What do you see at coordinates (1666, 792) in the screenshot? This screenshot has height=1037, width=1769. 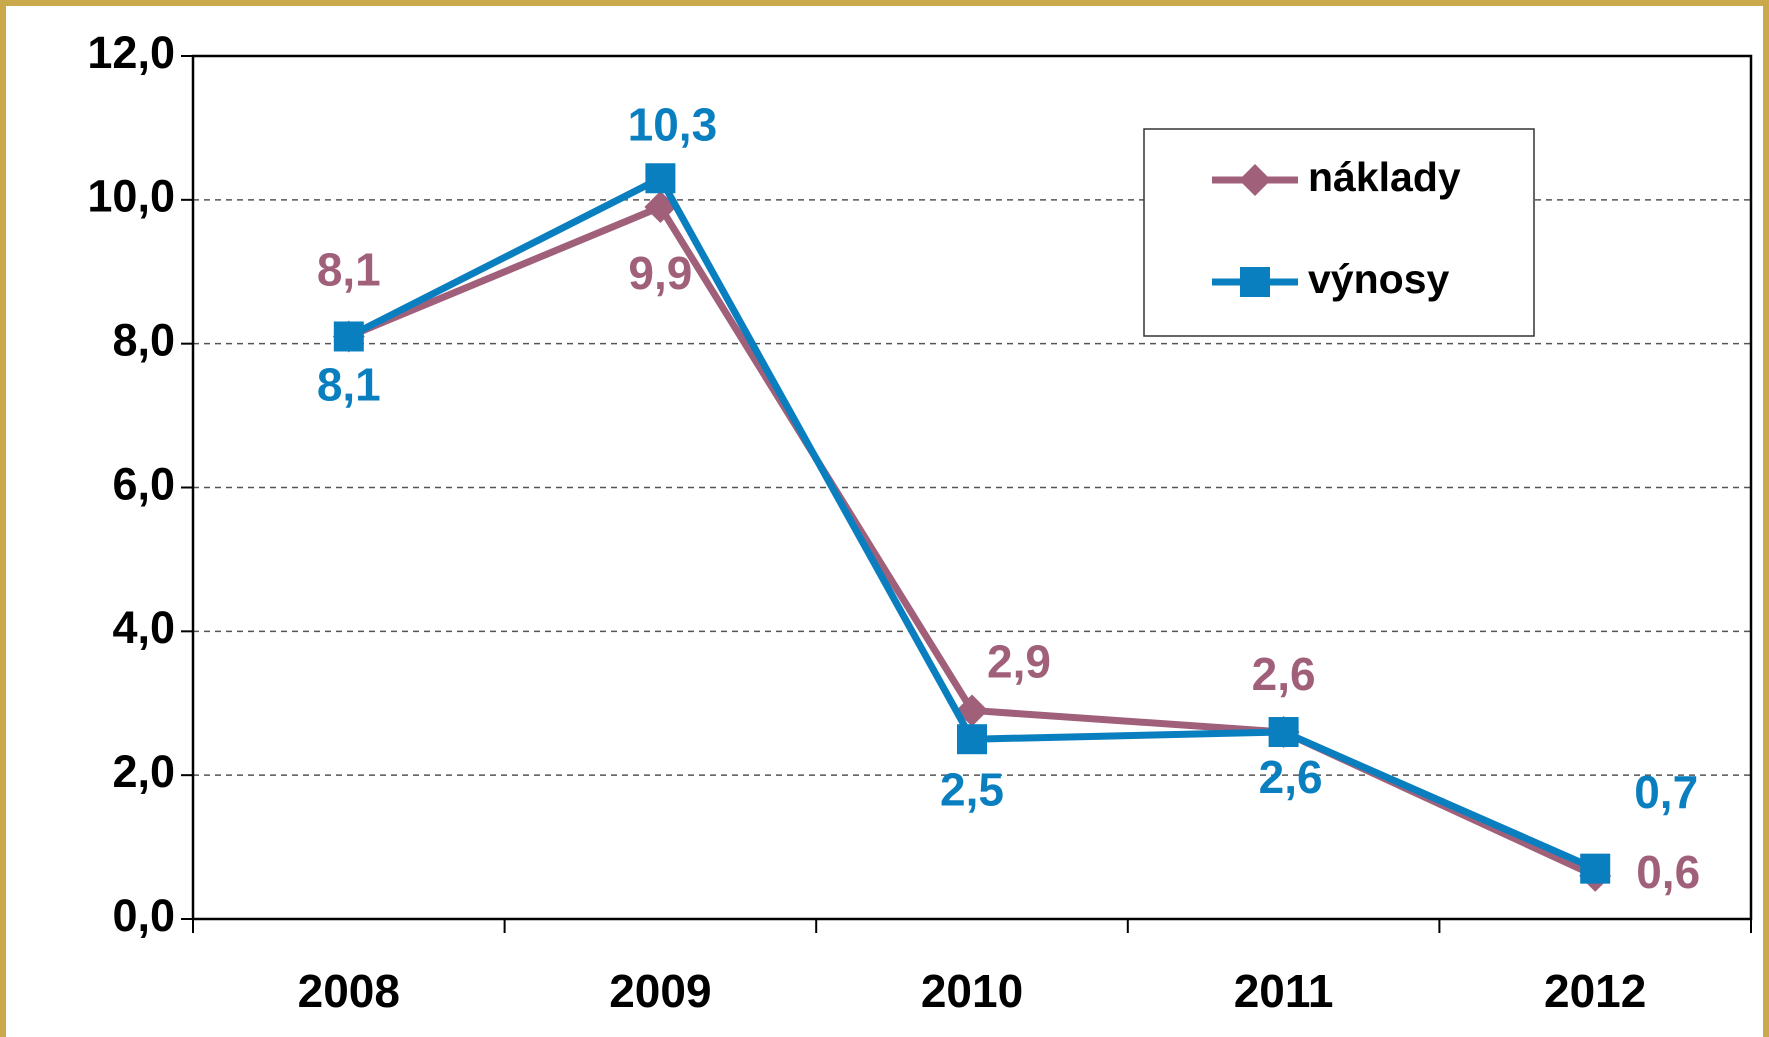 I see `data-label: 0,7` at bounding box center [1666, 792].